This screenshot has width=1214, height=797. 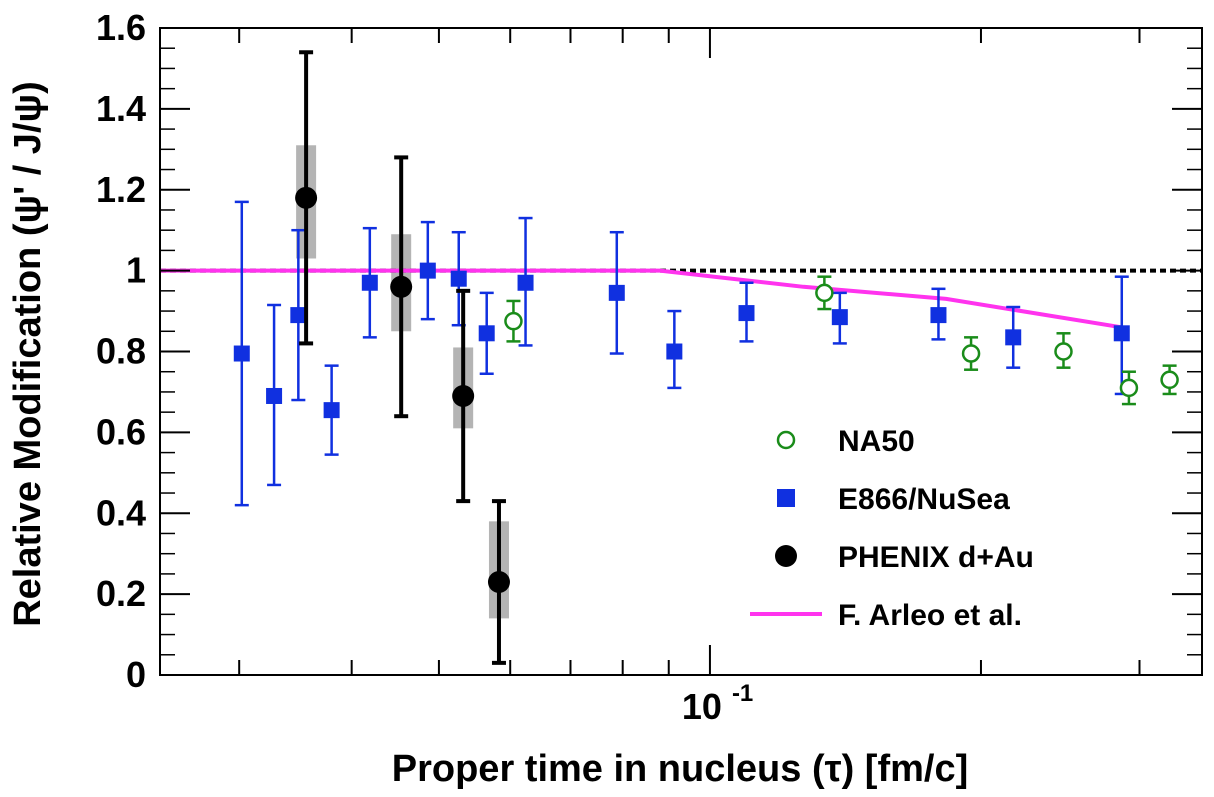 What do you see at coordinates (641, 299) in the screenshot?
I see `model-curve-line` at bounding box center [641, 299].